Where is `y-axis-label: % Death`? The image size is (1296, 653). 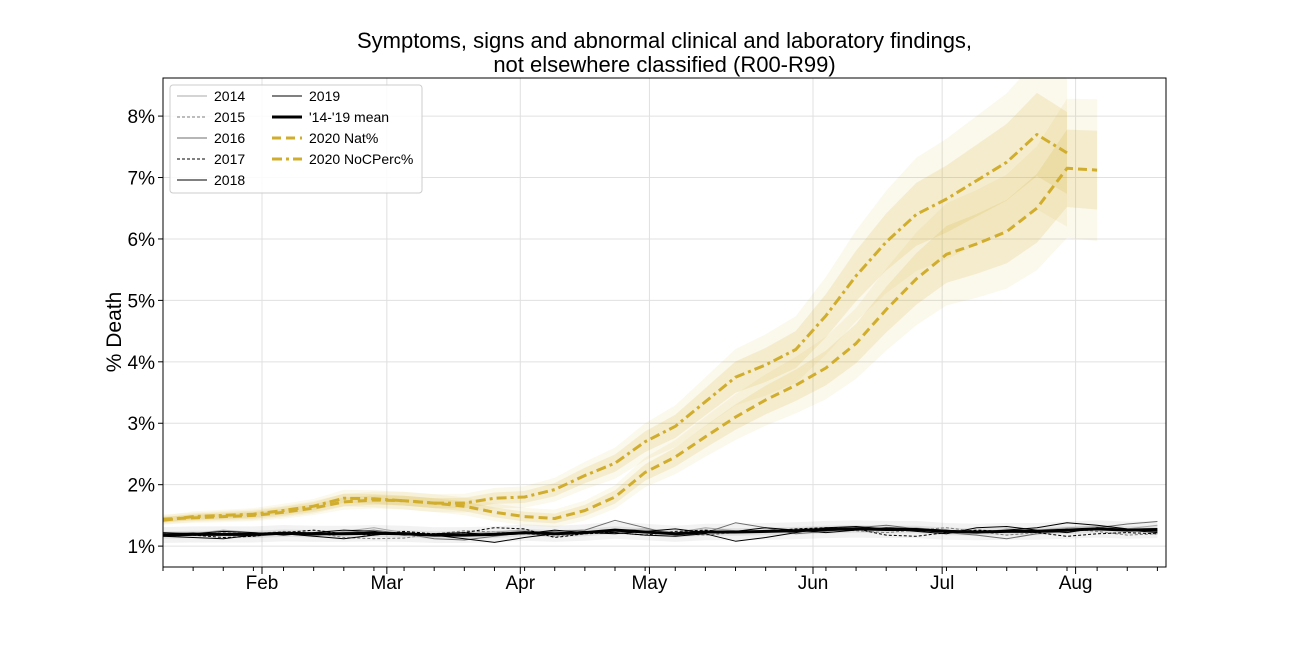
y-axis-label: % Death is located at coordinates (115, 332).